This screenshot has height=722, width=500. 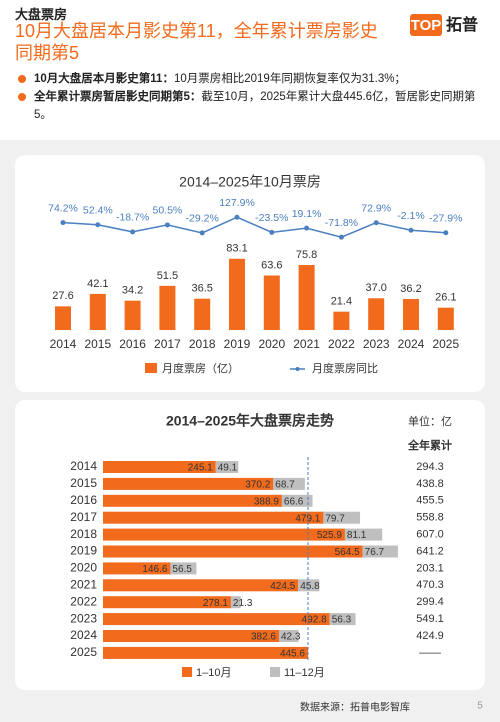 I want to click on data-label: 26.1, so click(x=445, y=298).